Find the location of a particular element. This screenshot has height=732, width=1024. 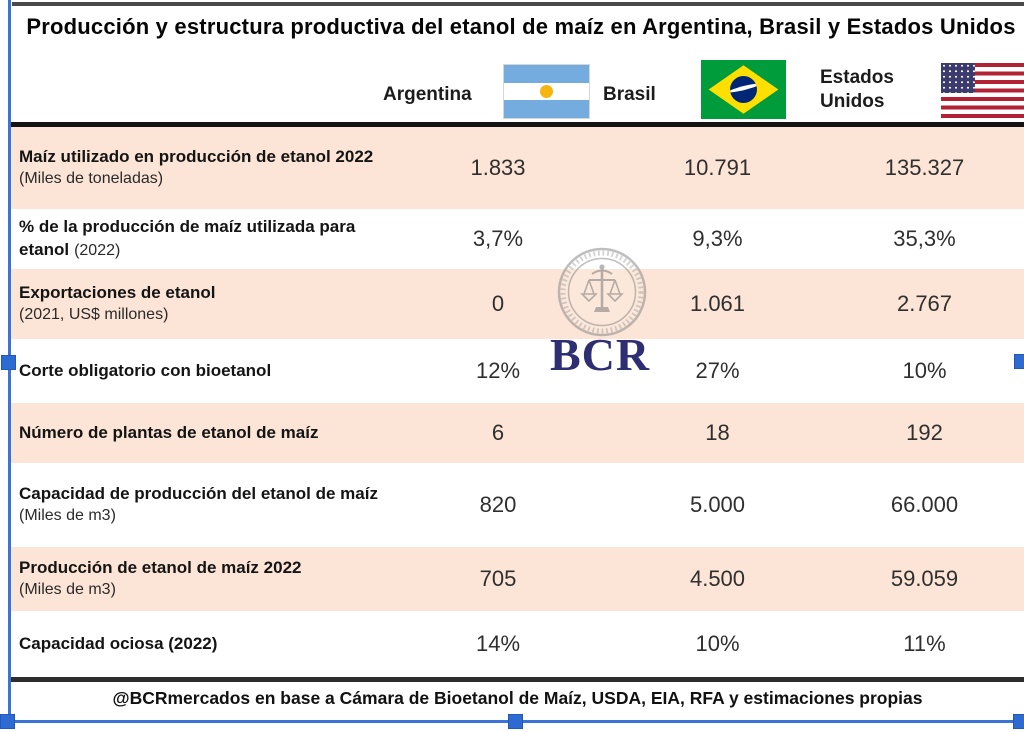

footer-separator is located at coordinates (517, 679).